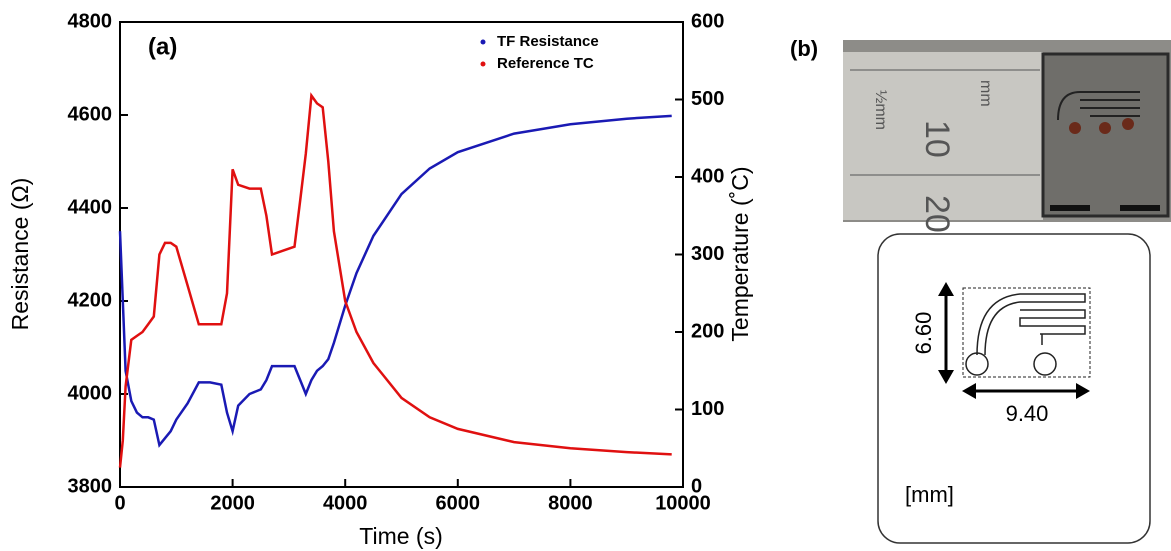 Image resolution: width=1171 pixels, height=551 pixels. I want to click on panel-label: (a), so click(162, 46).